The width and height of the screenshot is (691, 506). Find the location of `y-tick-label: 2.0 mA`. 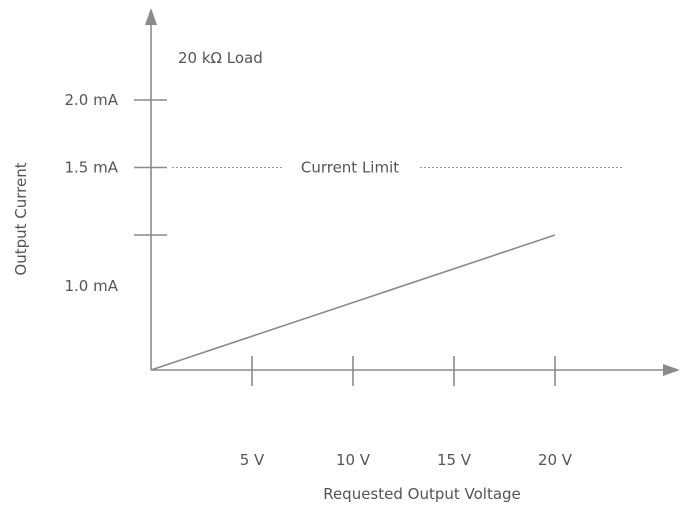

y-tick-label: 2.0 mA is located at coordinates (92, 100).